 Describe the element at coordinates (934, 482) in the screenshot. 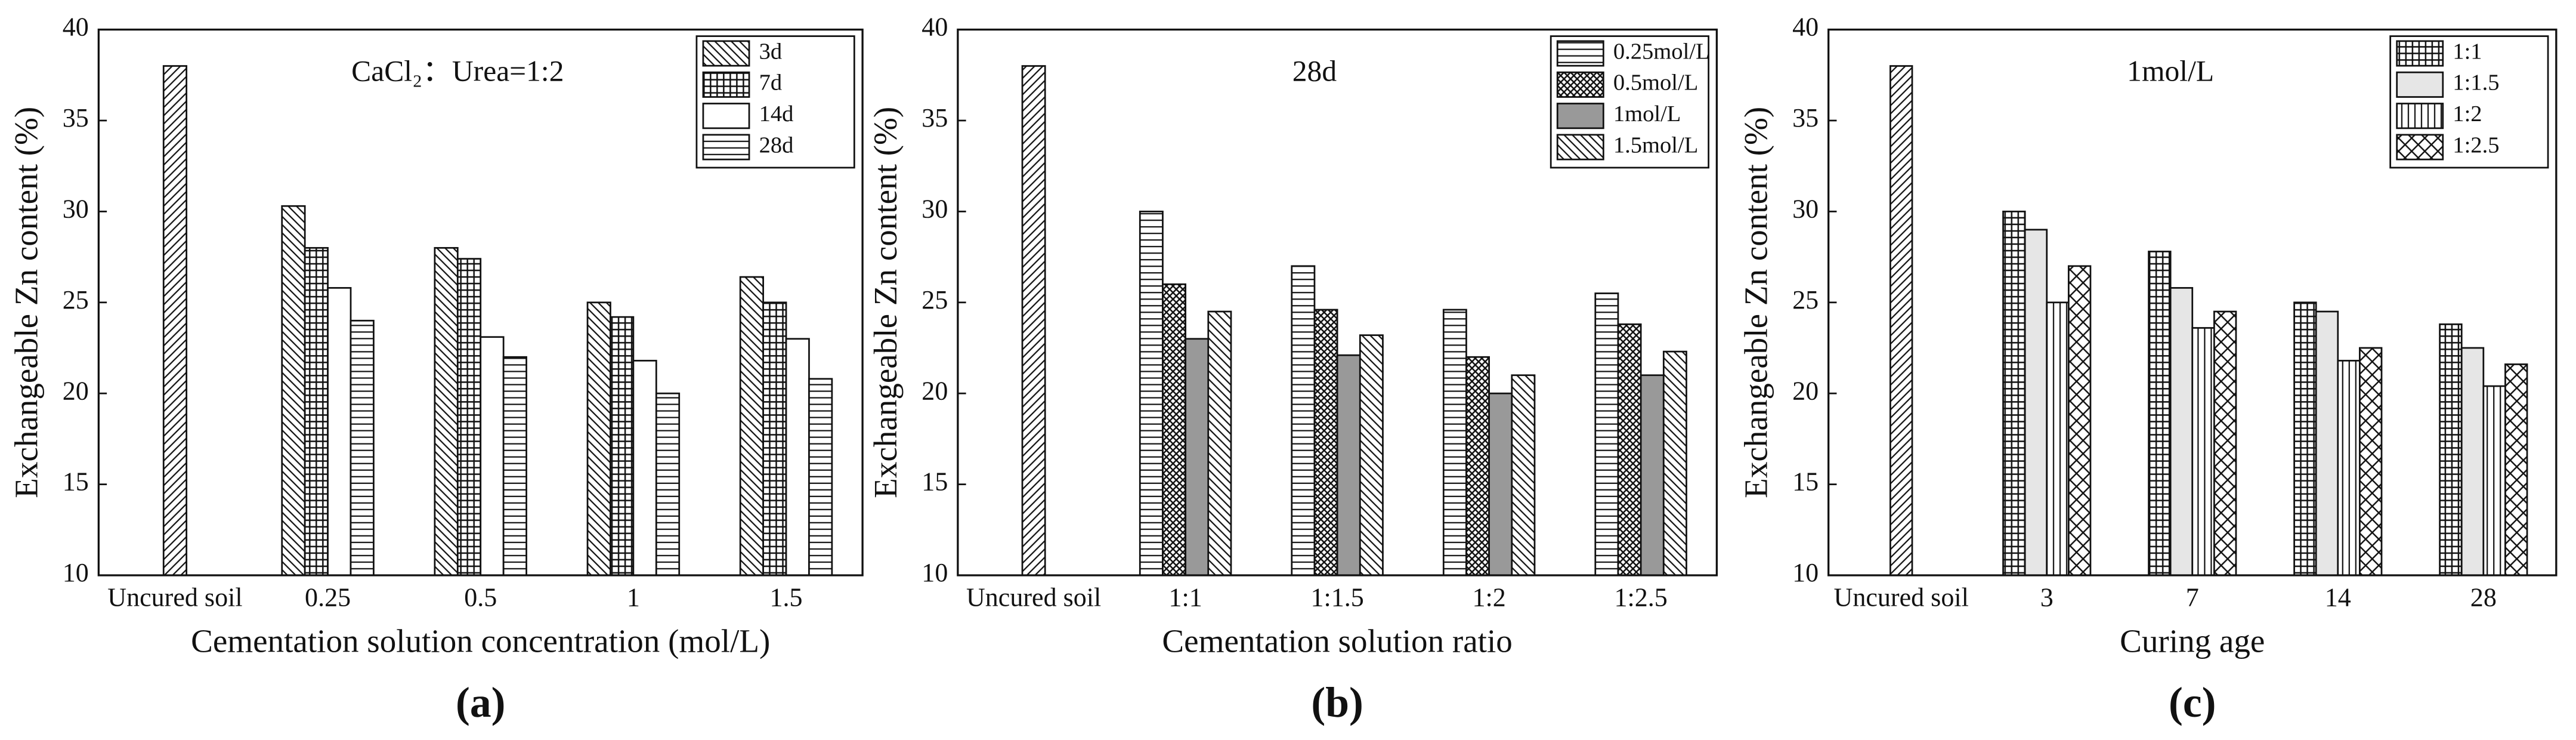

I see `y-tick-label: 15` at that location.